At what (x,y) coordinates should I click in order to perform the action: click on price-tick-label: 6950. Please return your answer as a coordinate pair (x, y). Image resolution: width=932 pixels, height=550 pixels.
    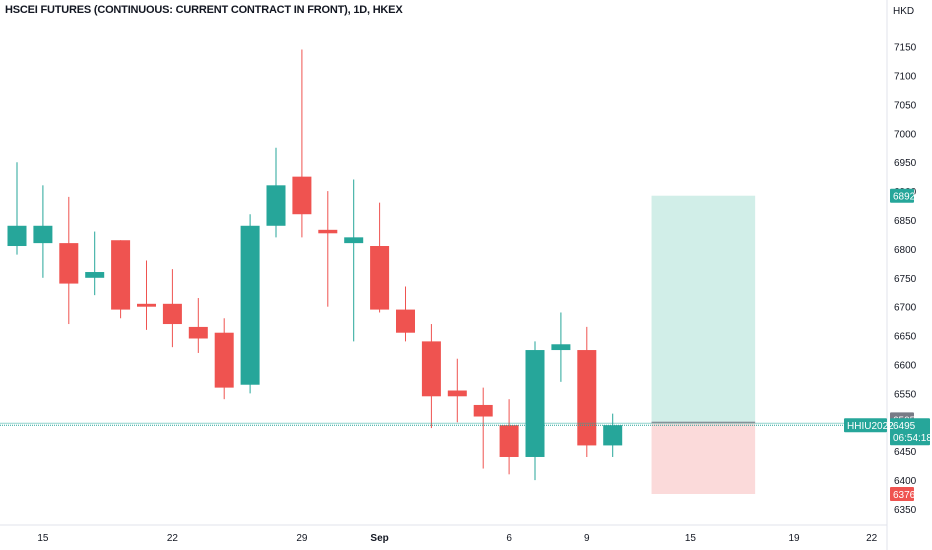
    Looking at the image, I should click on (905, 163).